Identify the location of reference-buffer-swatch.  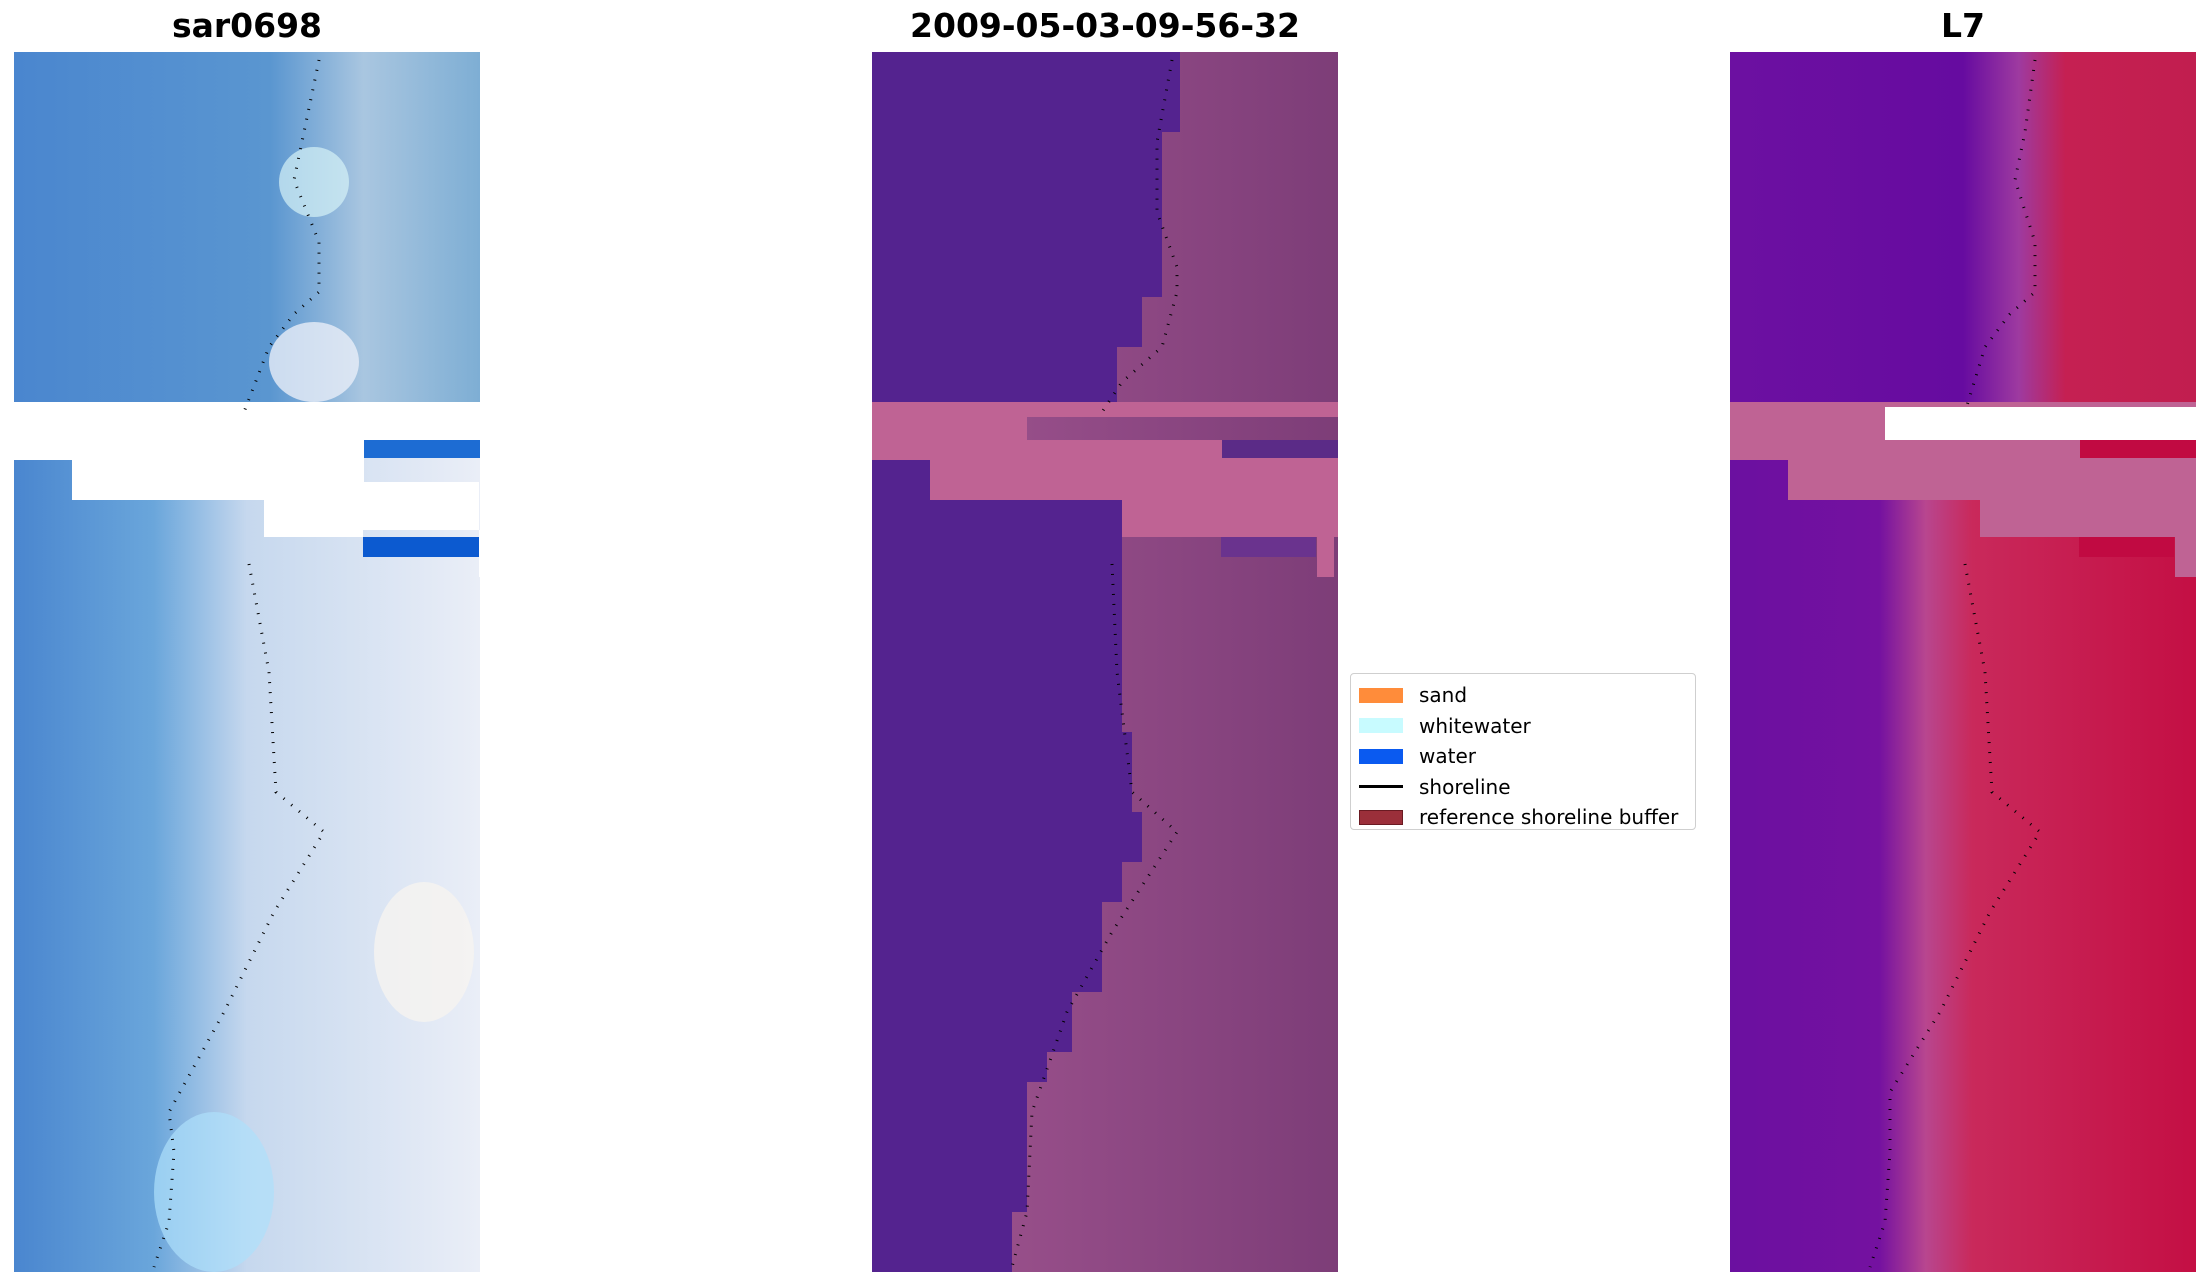
(1381, 817).